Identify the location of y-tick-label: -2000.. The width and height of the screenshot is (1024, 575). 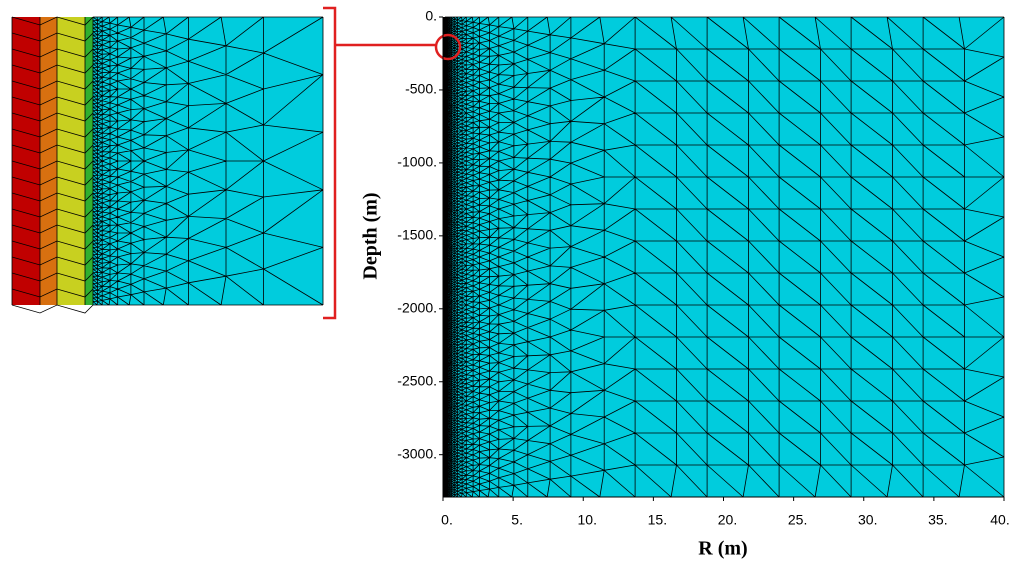
(417, 307).